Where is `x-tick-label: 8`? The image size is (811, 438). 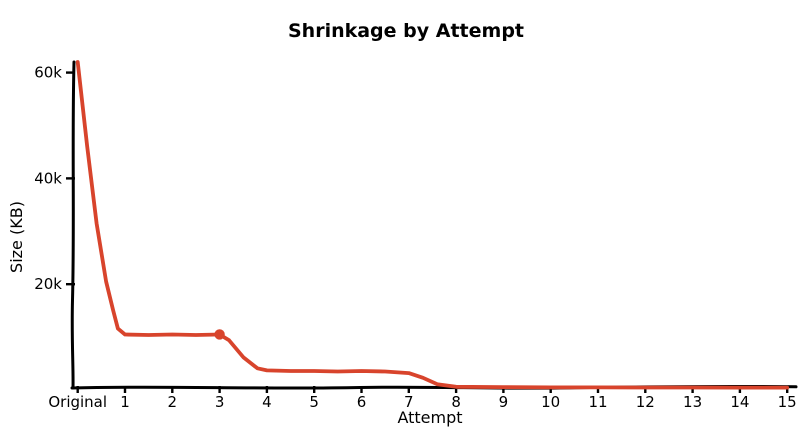 x-tick-label: 8 is located at coordinates (456, 402).